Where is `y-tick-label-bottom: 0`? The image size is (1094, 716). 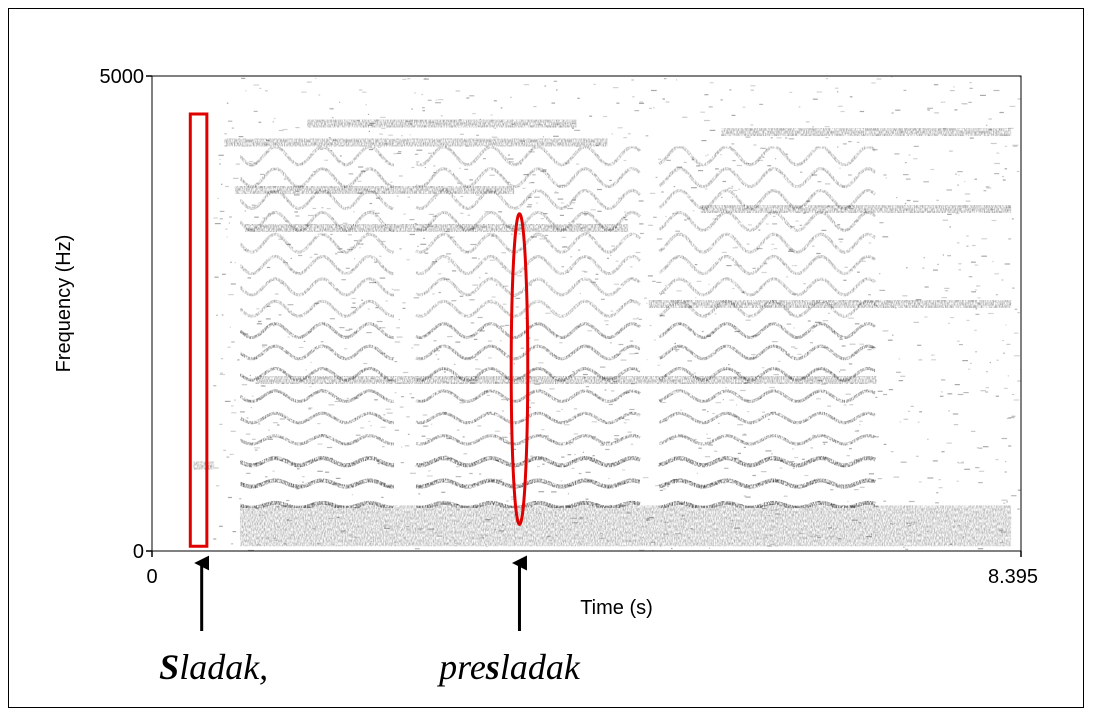 y-tick-label-bottom: 0 is located at coordinates (138, 552).